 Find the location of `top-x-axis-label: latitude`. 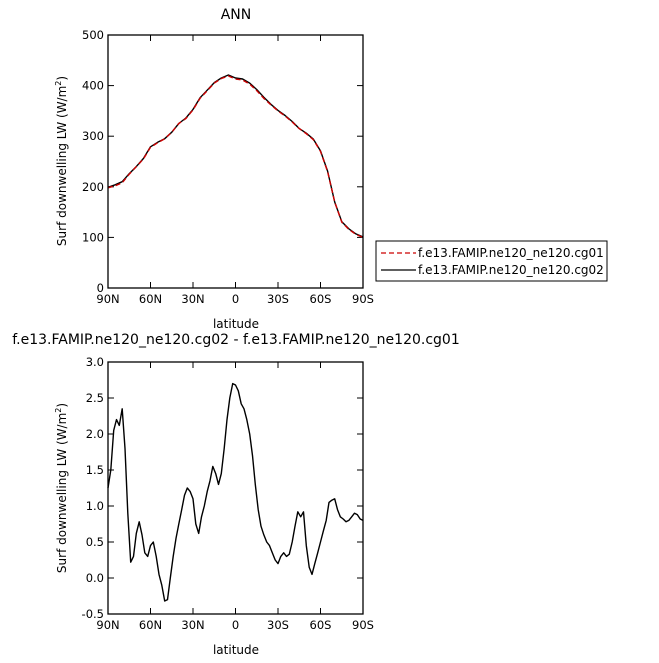

top-x-axis-label: latitude is located at coordinates (236, 324).